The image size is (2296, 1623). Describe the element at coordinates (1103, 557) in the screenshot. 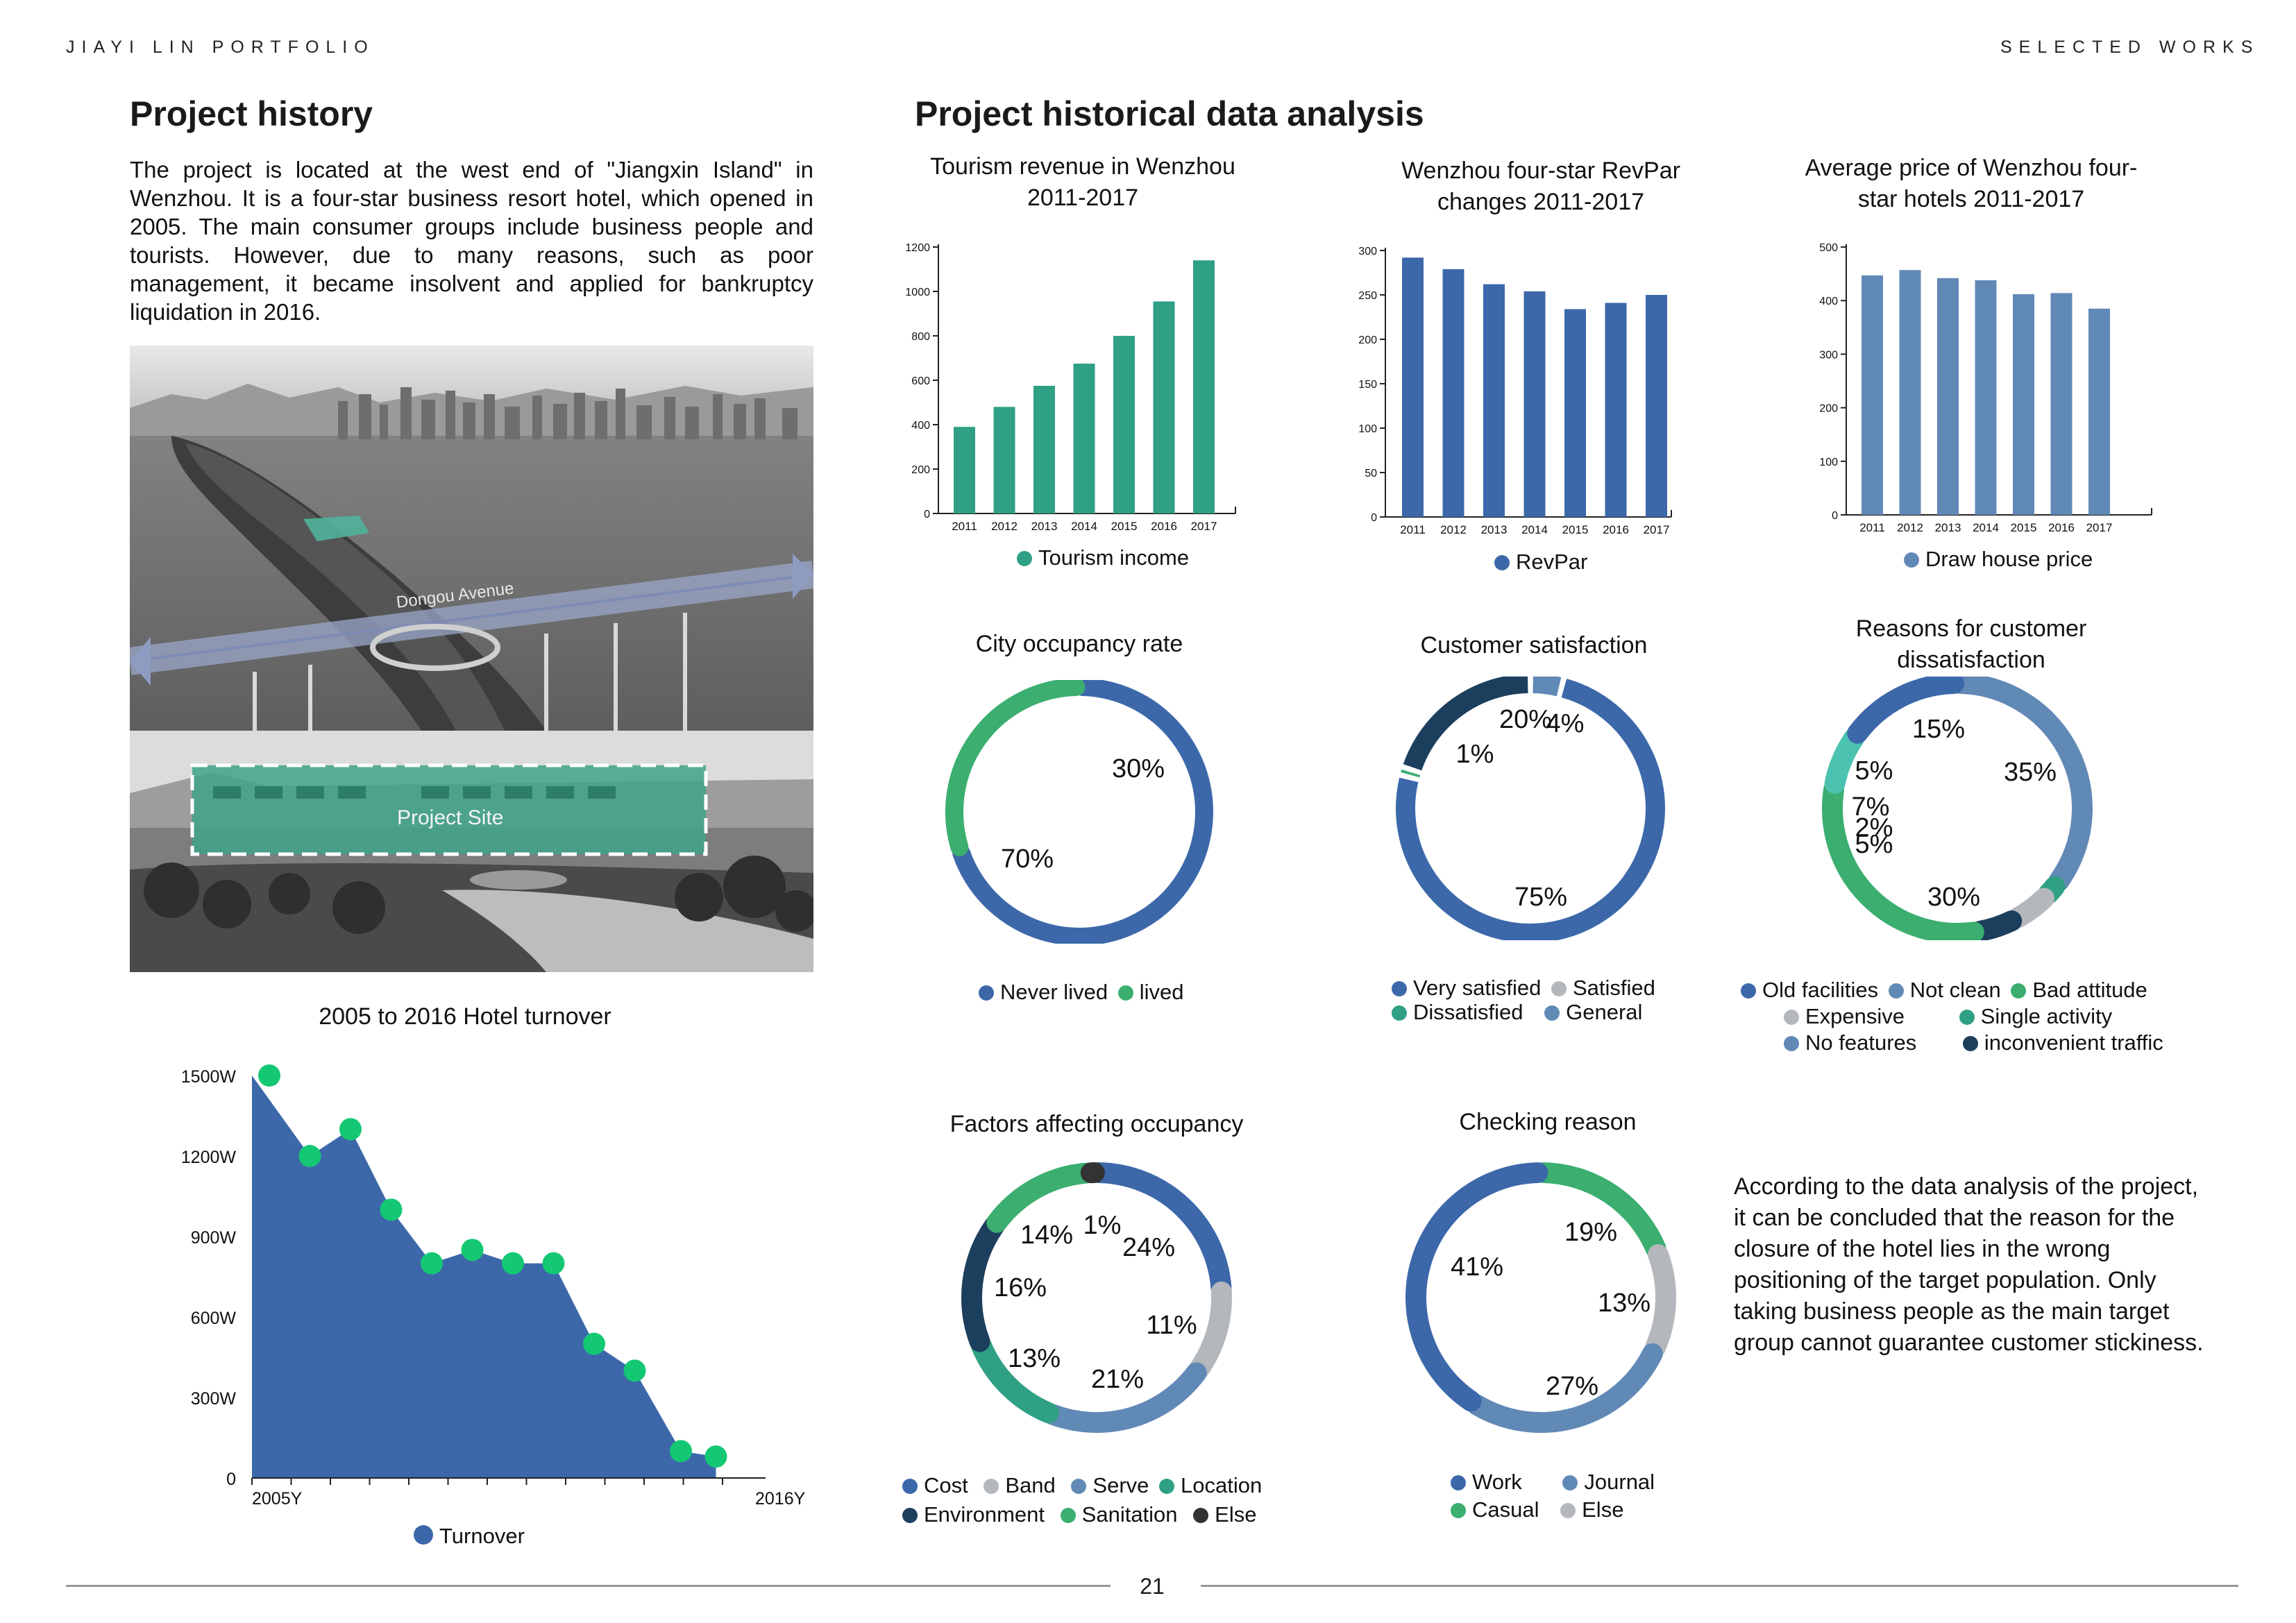

I see `tourism-legend: Tourism income` at that location.